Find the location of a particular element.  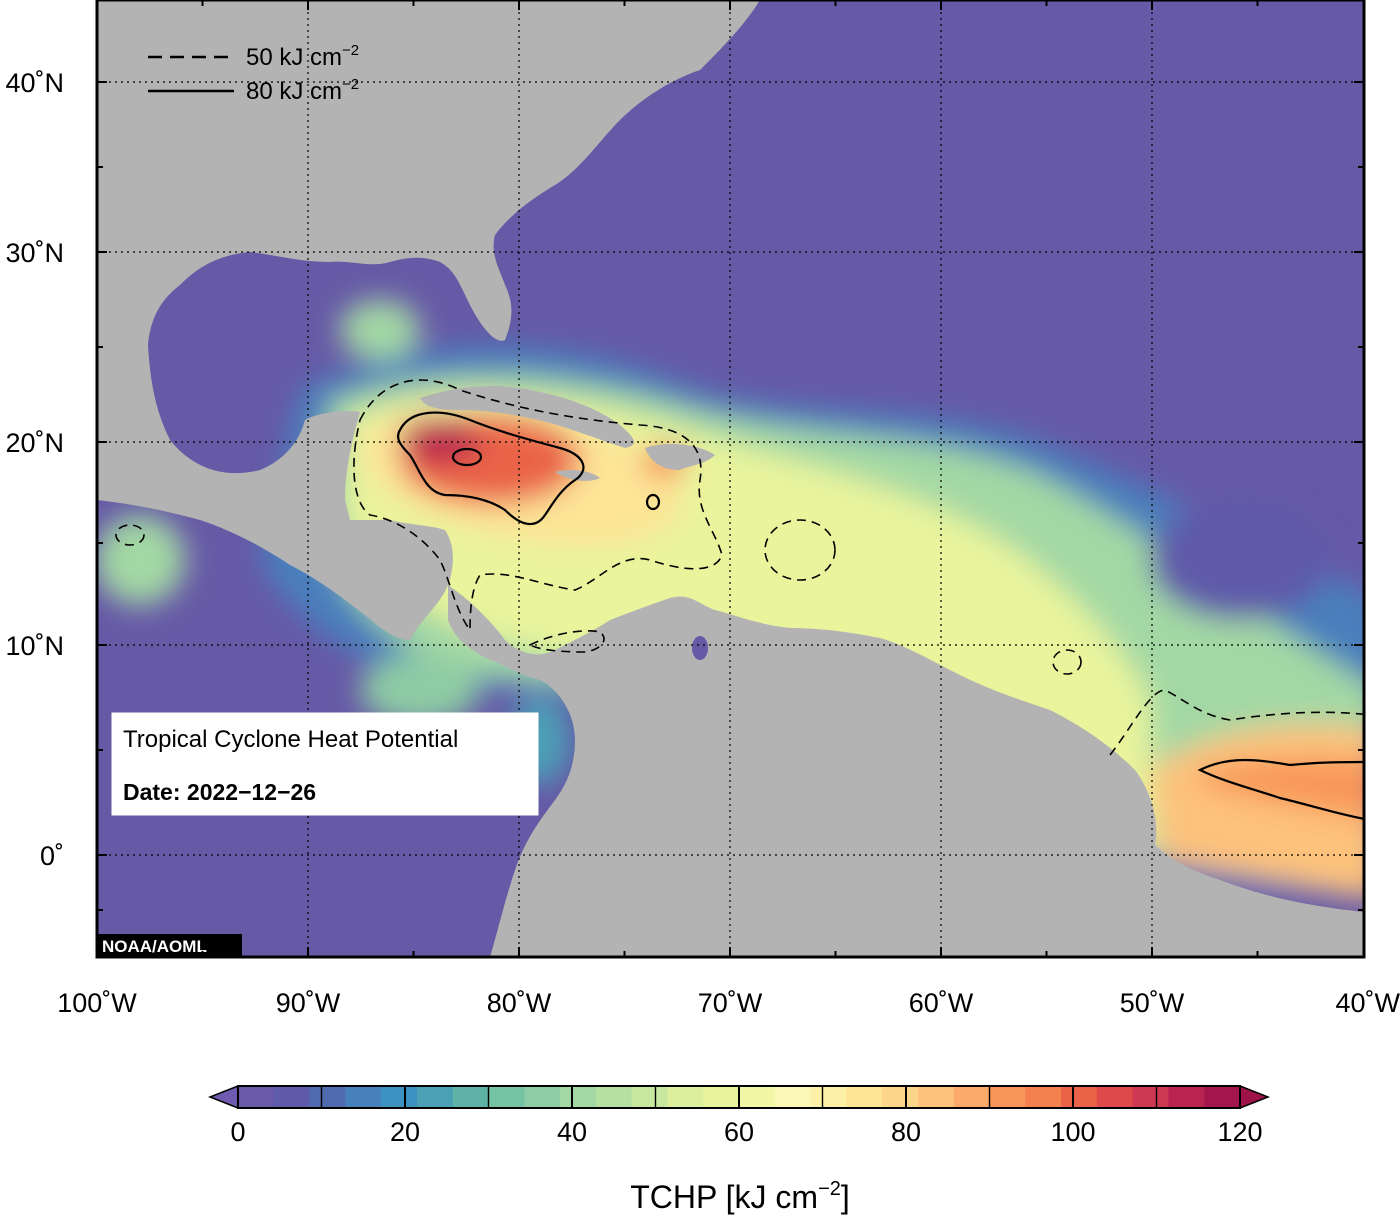

longitude-label: 50˚W is located at coordinates (1152, 1003).